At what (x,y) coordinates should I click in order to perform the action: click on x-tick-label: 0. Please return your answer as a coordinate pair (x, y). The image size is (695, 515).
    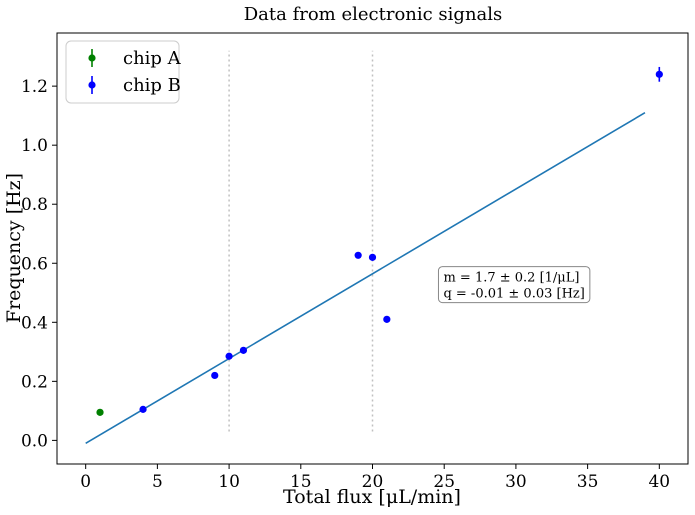
    Looking at the image, I should click on (85, 482).